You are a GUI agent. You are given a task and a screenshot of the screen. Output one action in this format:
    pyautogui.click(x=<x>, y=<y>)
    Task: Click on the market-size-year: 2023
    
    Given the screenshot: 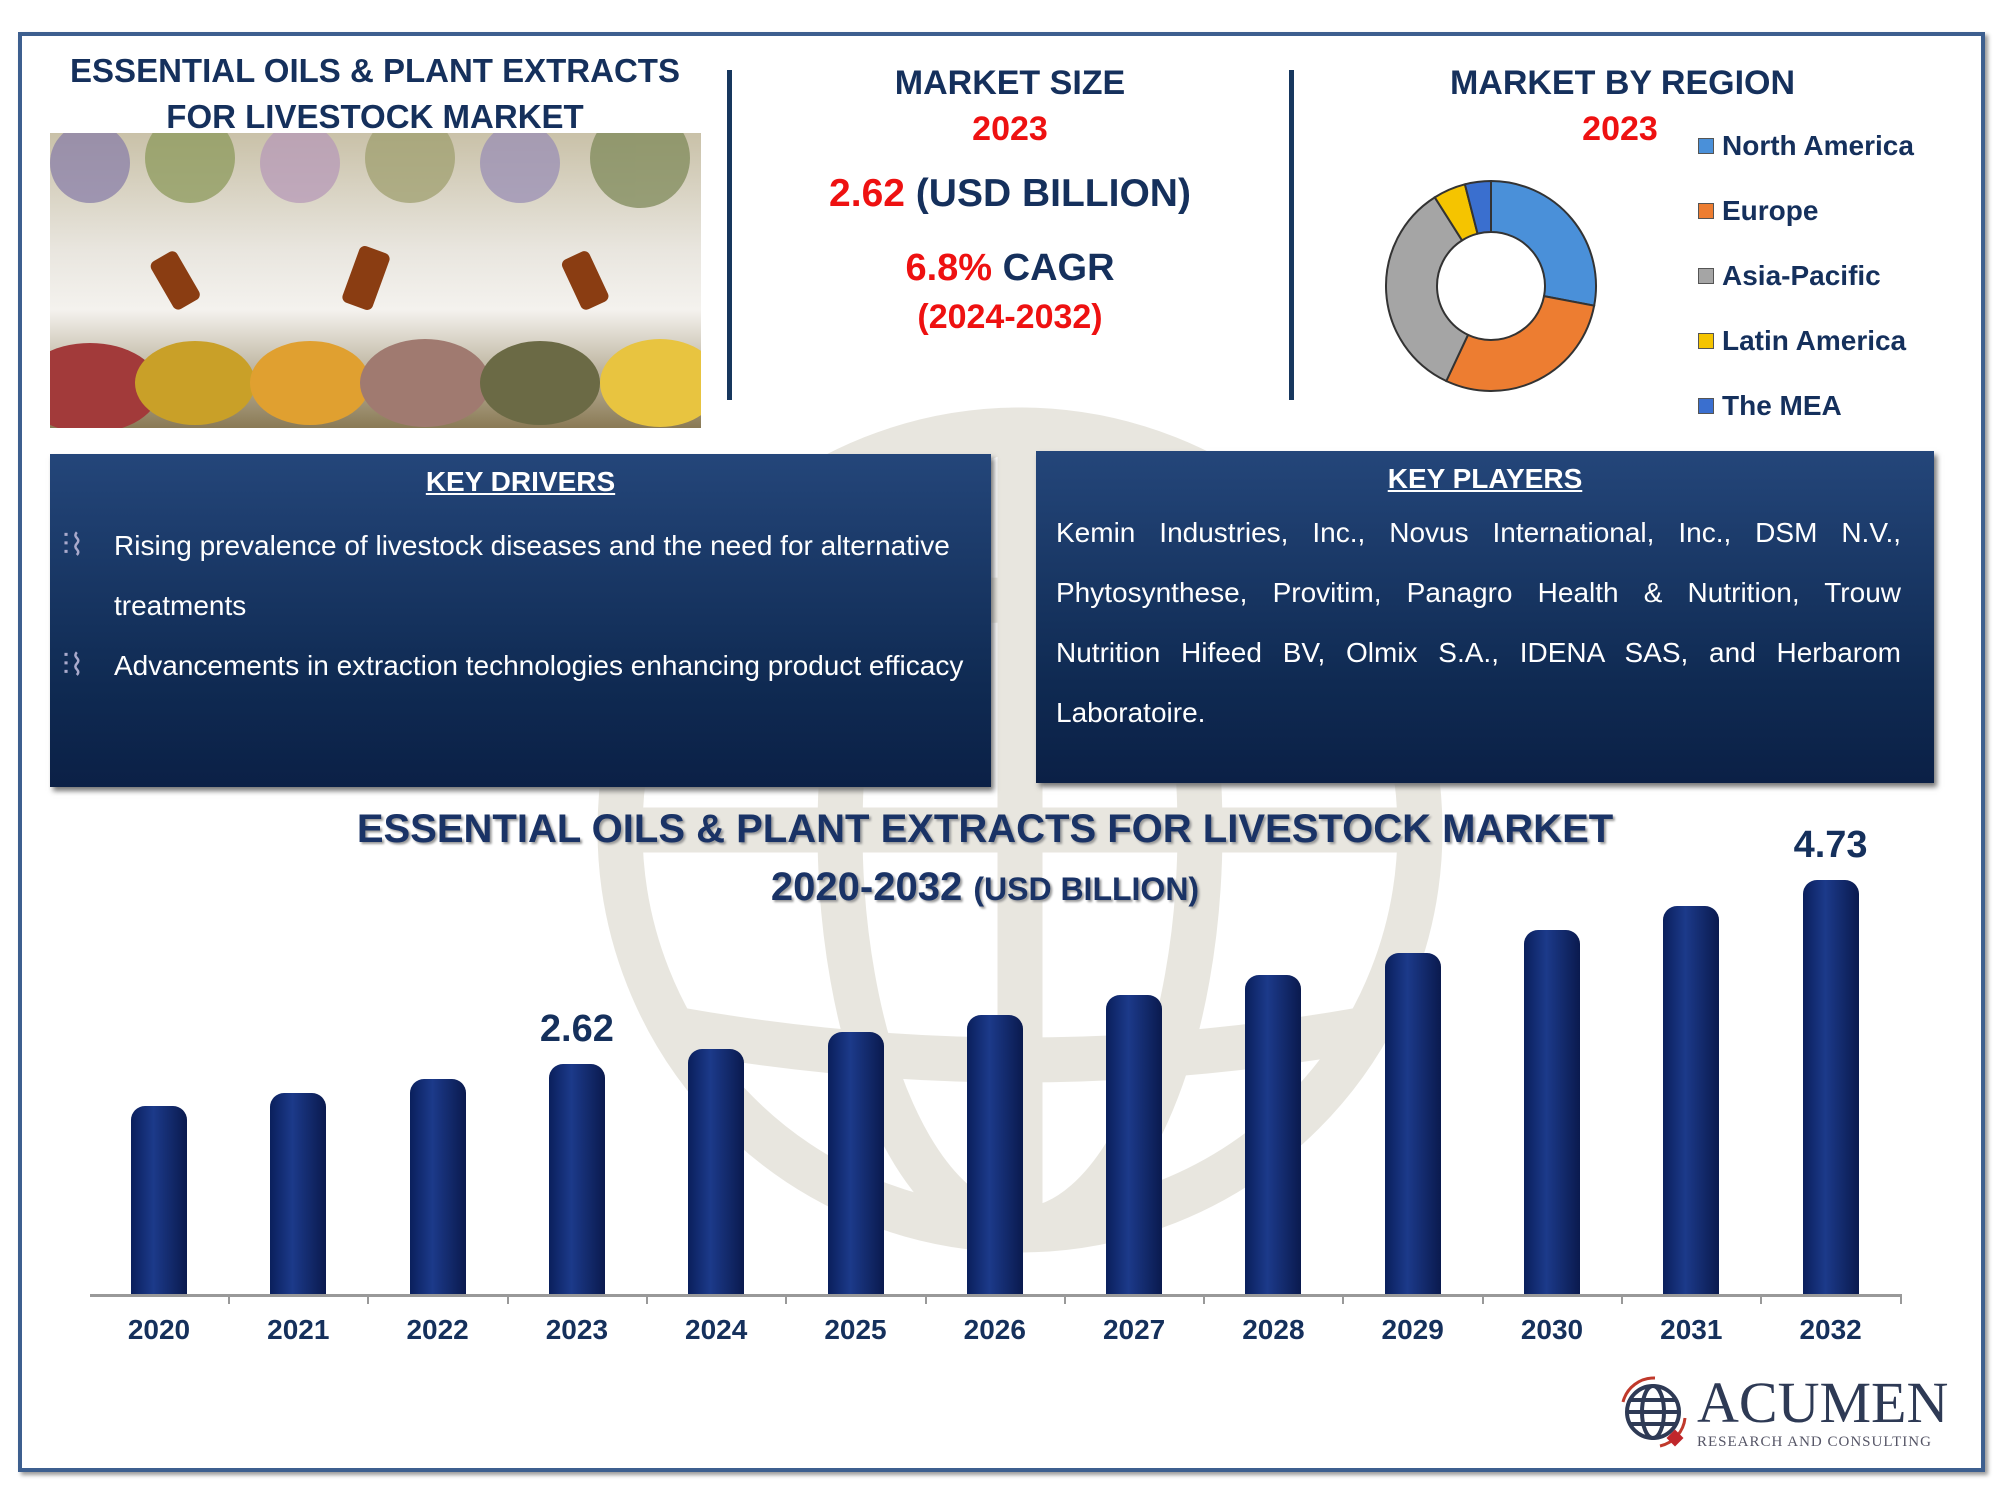 What is the action you would take?
    pyautogui.click(x=1010, y=129)
    